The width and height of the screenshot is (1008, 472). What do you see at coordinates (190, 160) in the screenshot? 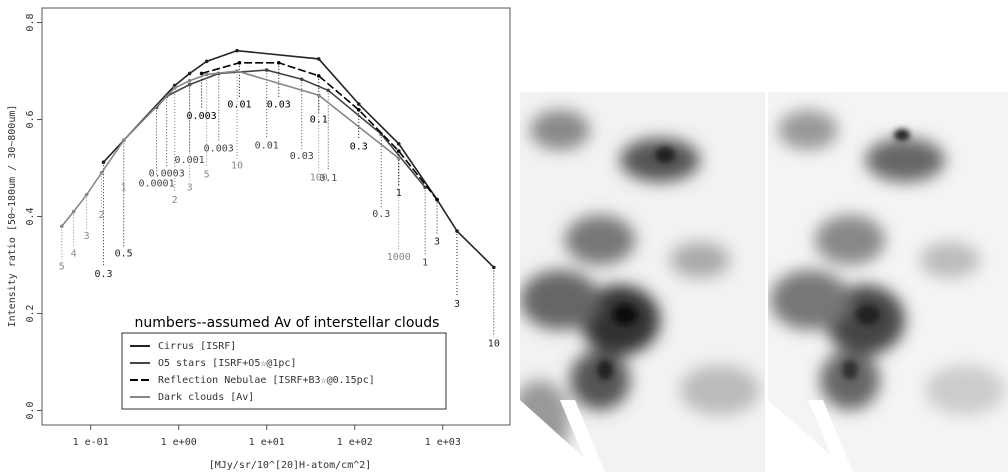
I see `point-label: 0.001` at bounding box center [190, 160].